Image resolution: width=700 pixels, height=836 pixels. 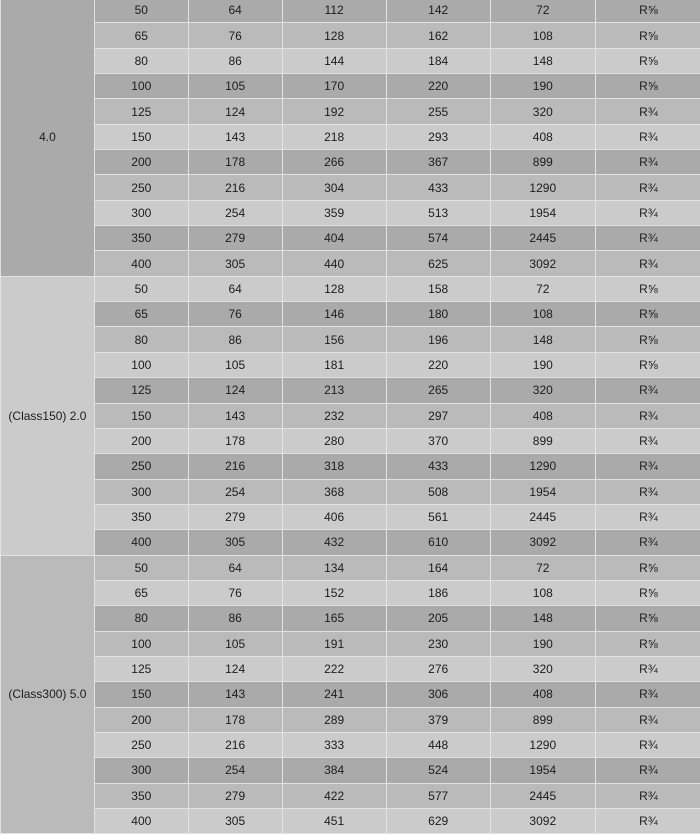 What do you see at coordinates (334, 238) in the screenshot?
I see `table-cell: 404` at bounding box center [334, 238].